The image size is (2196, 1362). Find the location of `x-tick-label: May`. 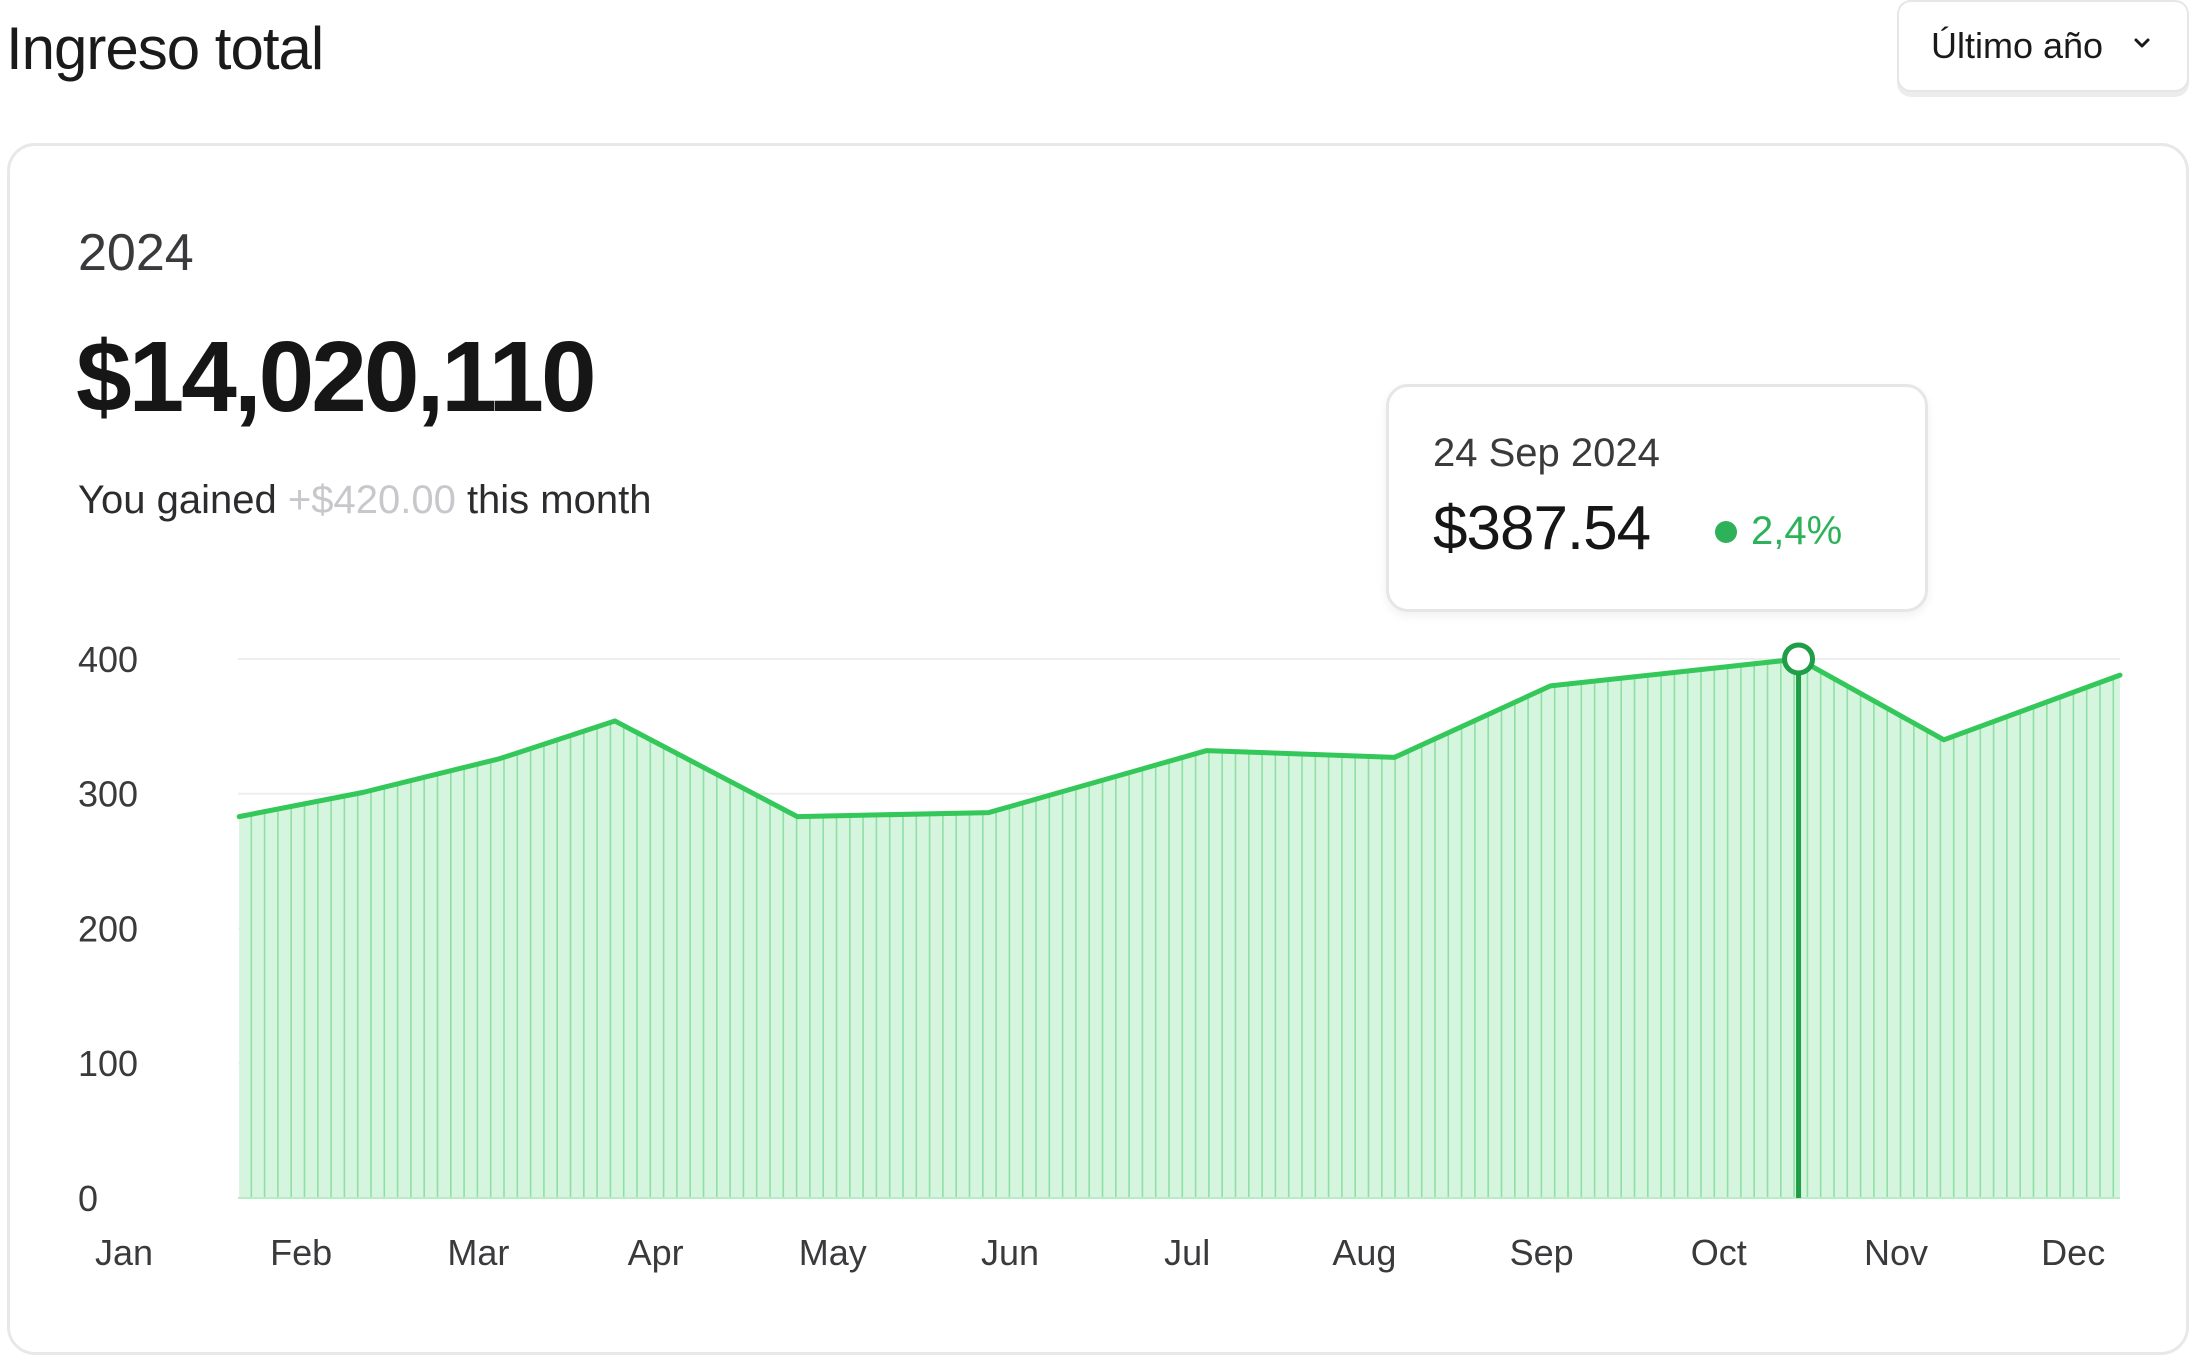

x-tick-label: May is located at coordinates (833, 1252).